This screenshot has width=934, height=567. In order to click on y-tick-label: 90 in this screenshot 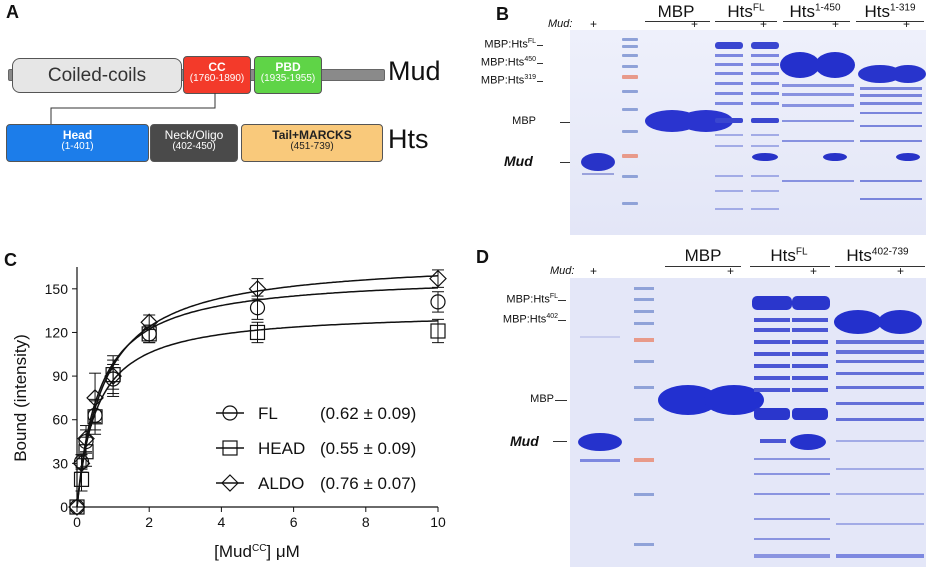, I will do `click(60, 376)`.